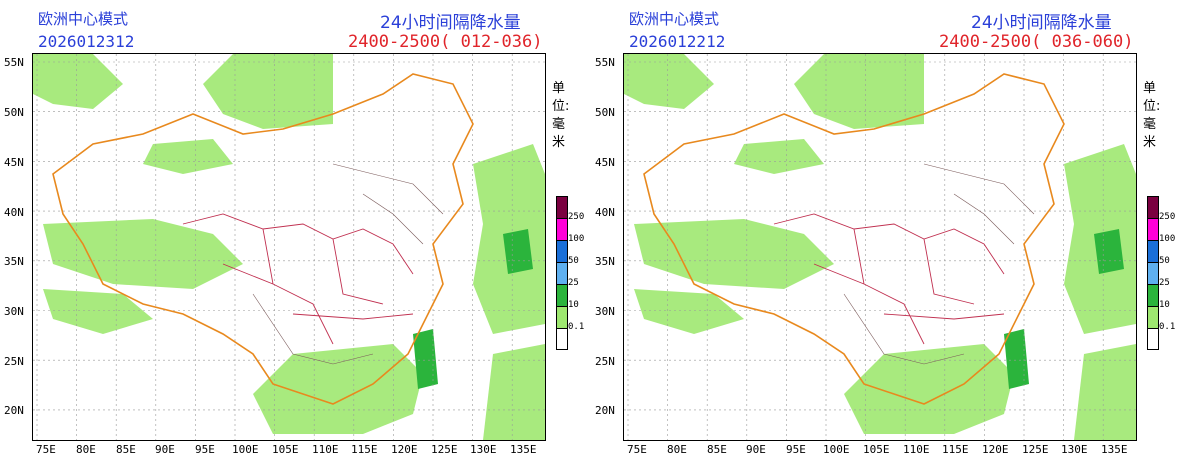 The height and width of the screenshot is (465, 1182). Describe the element at coordinates (1035, 449) in the screenshot. I see `lon-label: 125E` at that location.